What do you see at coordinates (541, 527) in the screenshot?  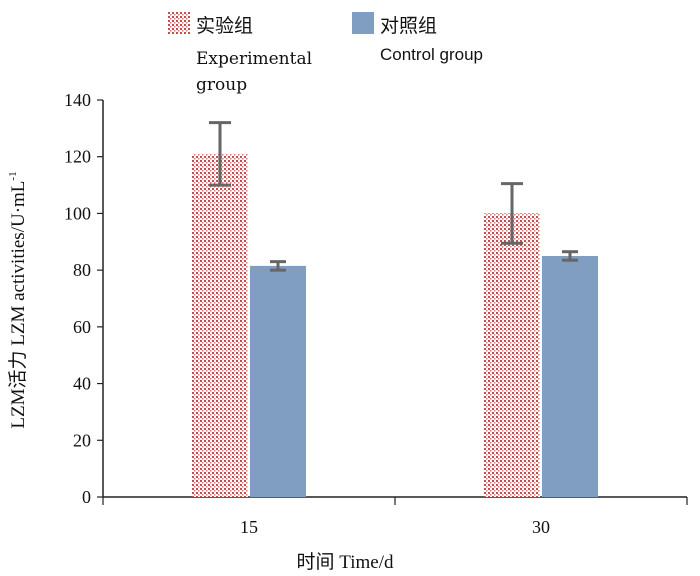 I see `x-tick-label: 30` at bounding box center [541, 527].